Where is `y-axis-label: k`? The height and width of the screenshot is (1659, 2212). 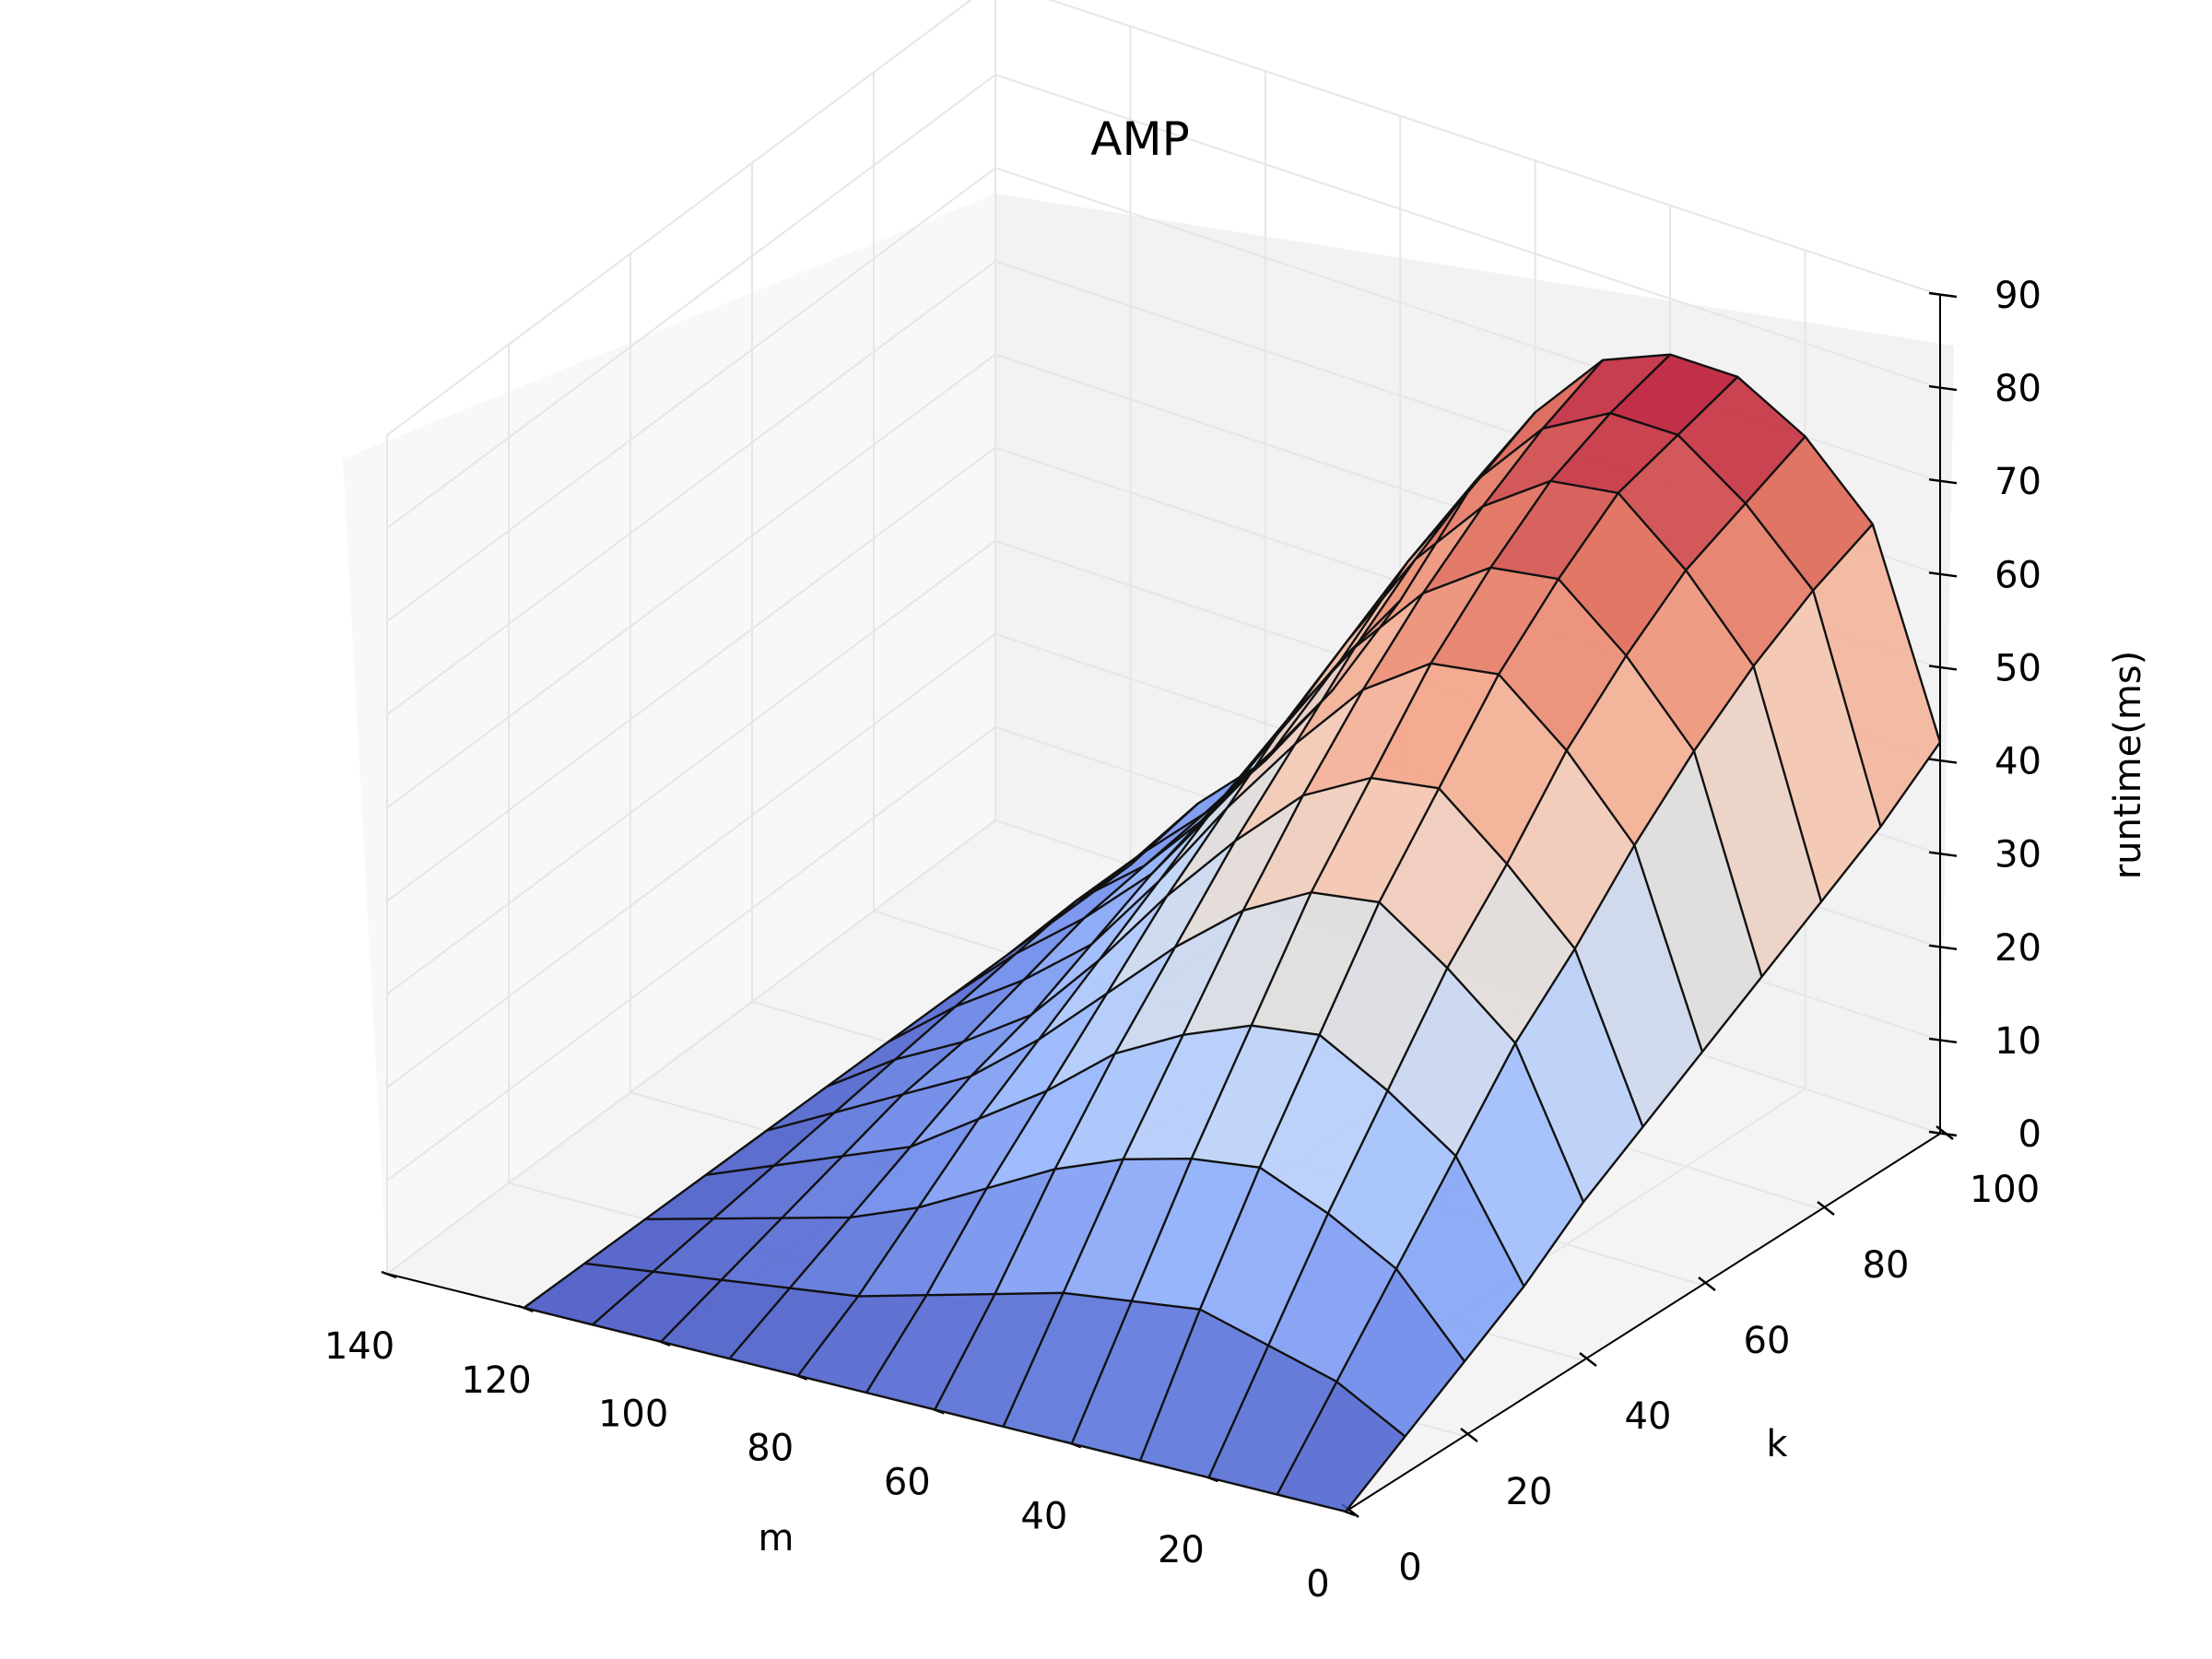 y-axis-label: k is located at coordinates (1777, 1444).